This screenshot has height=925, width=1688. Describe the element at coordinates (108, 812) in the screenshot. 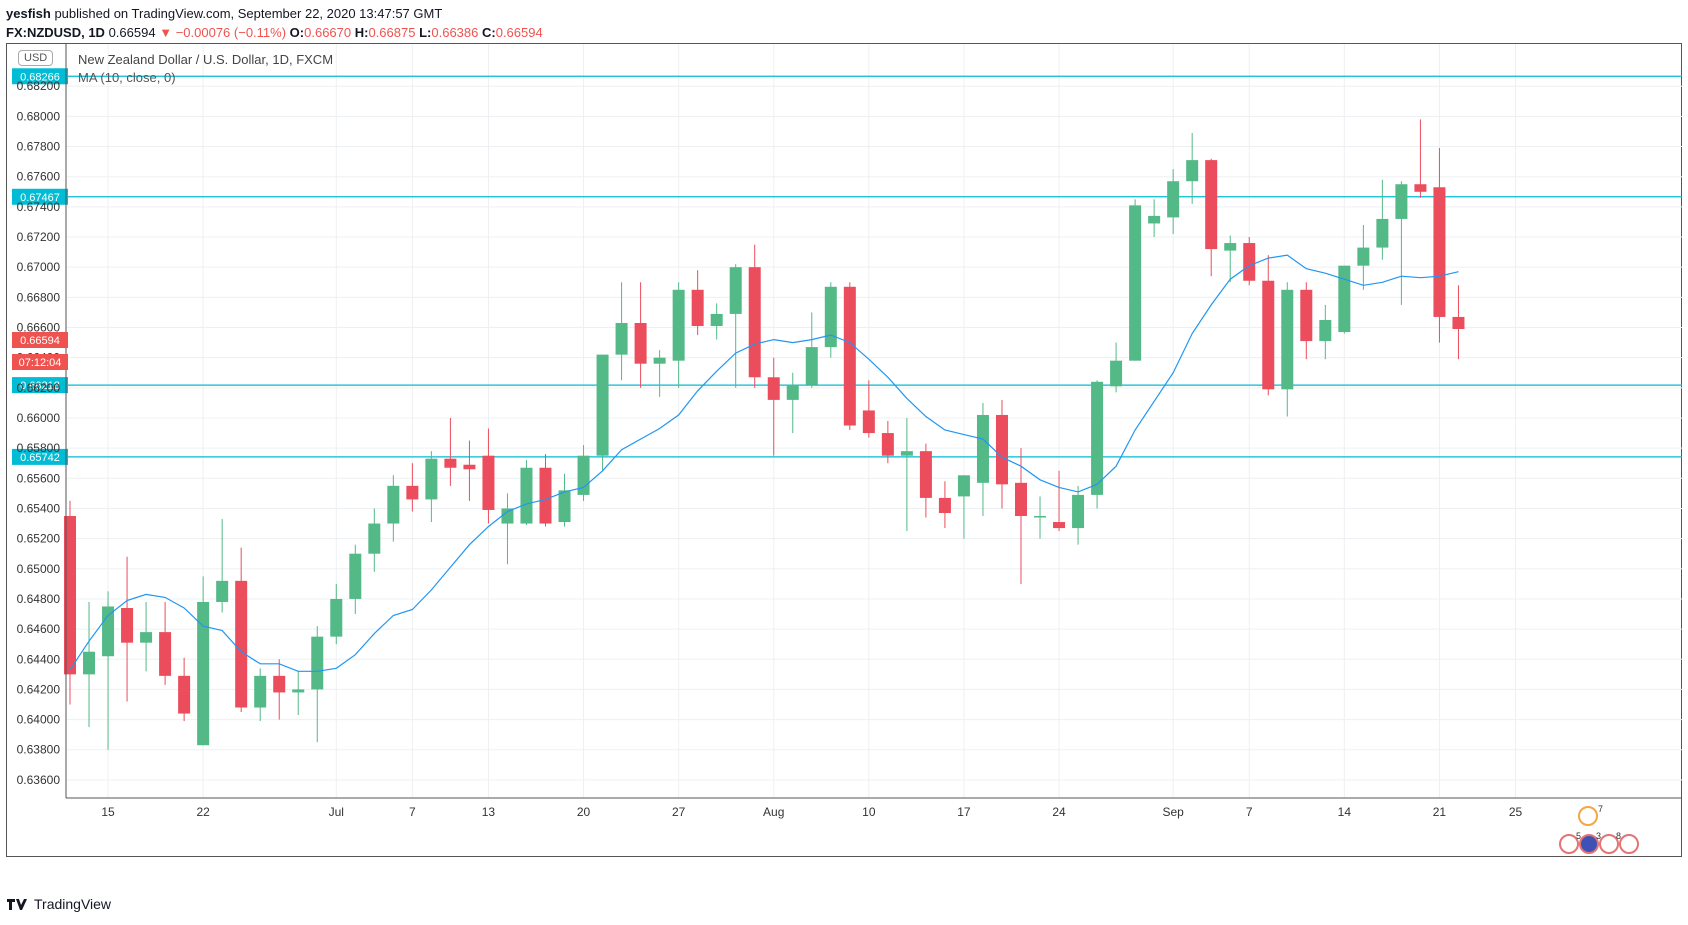

I see `x-tick-label: 15` at that location.